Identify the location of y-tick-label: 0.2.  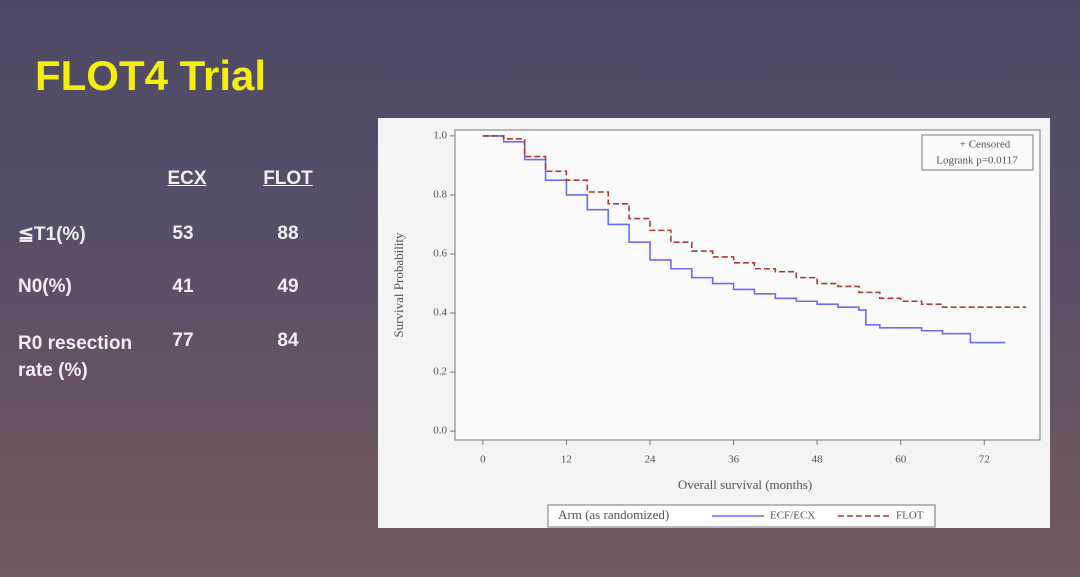
(440, 372).